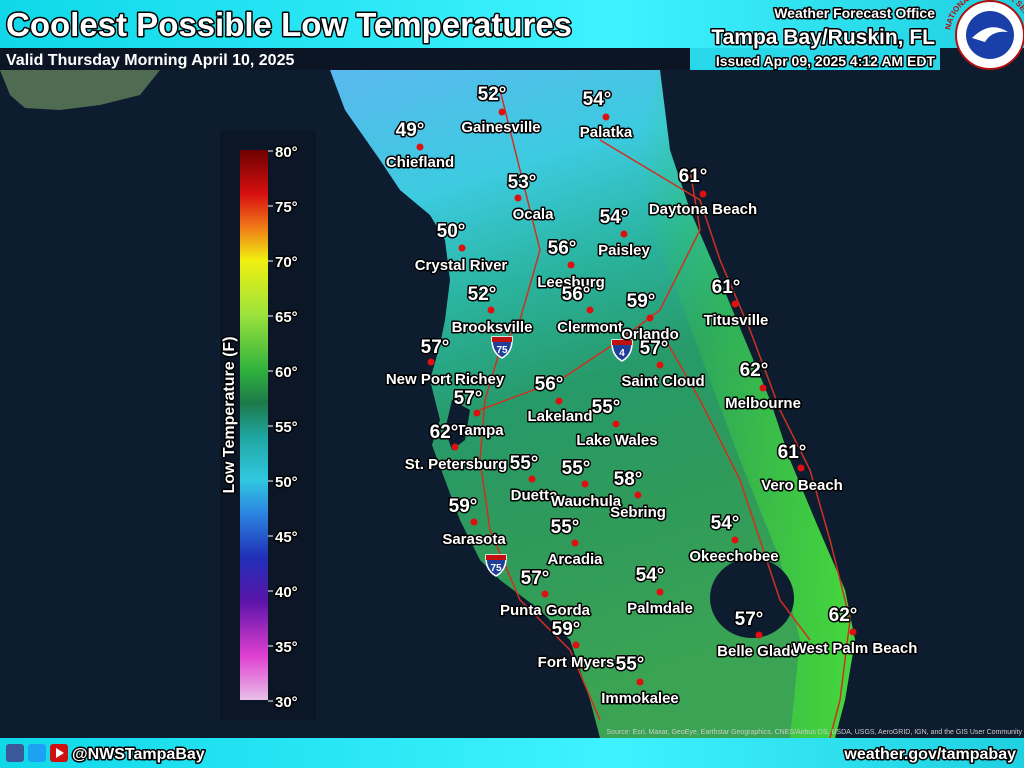 The width and height of the screenshot is (1024, 768). I want to click on city-name: Crystal River, so click(461, 265).